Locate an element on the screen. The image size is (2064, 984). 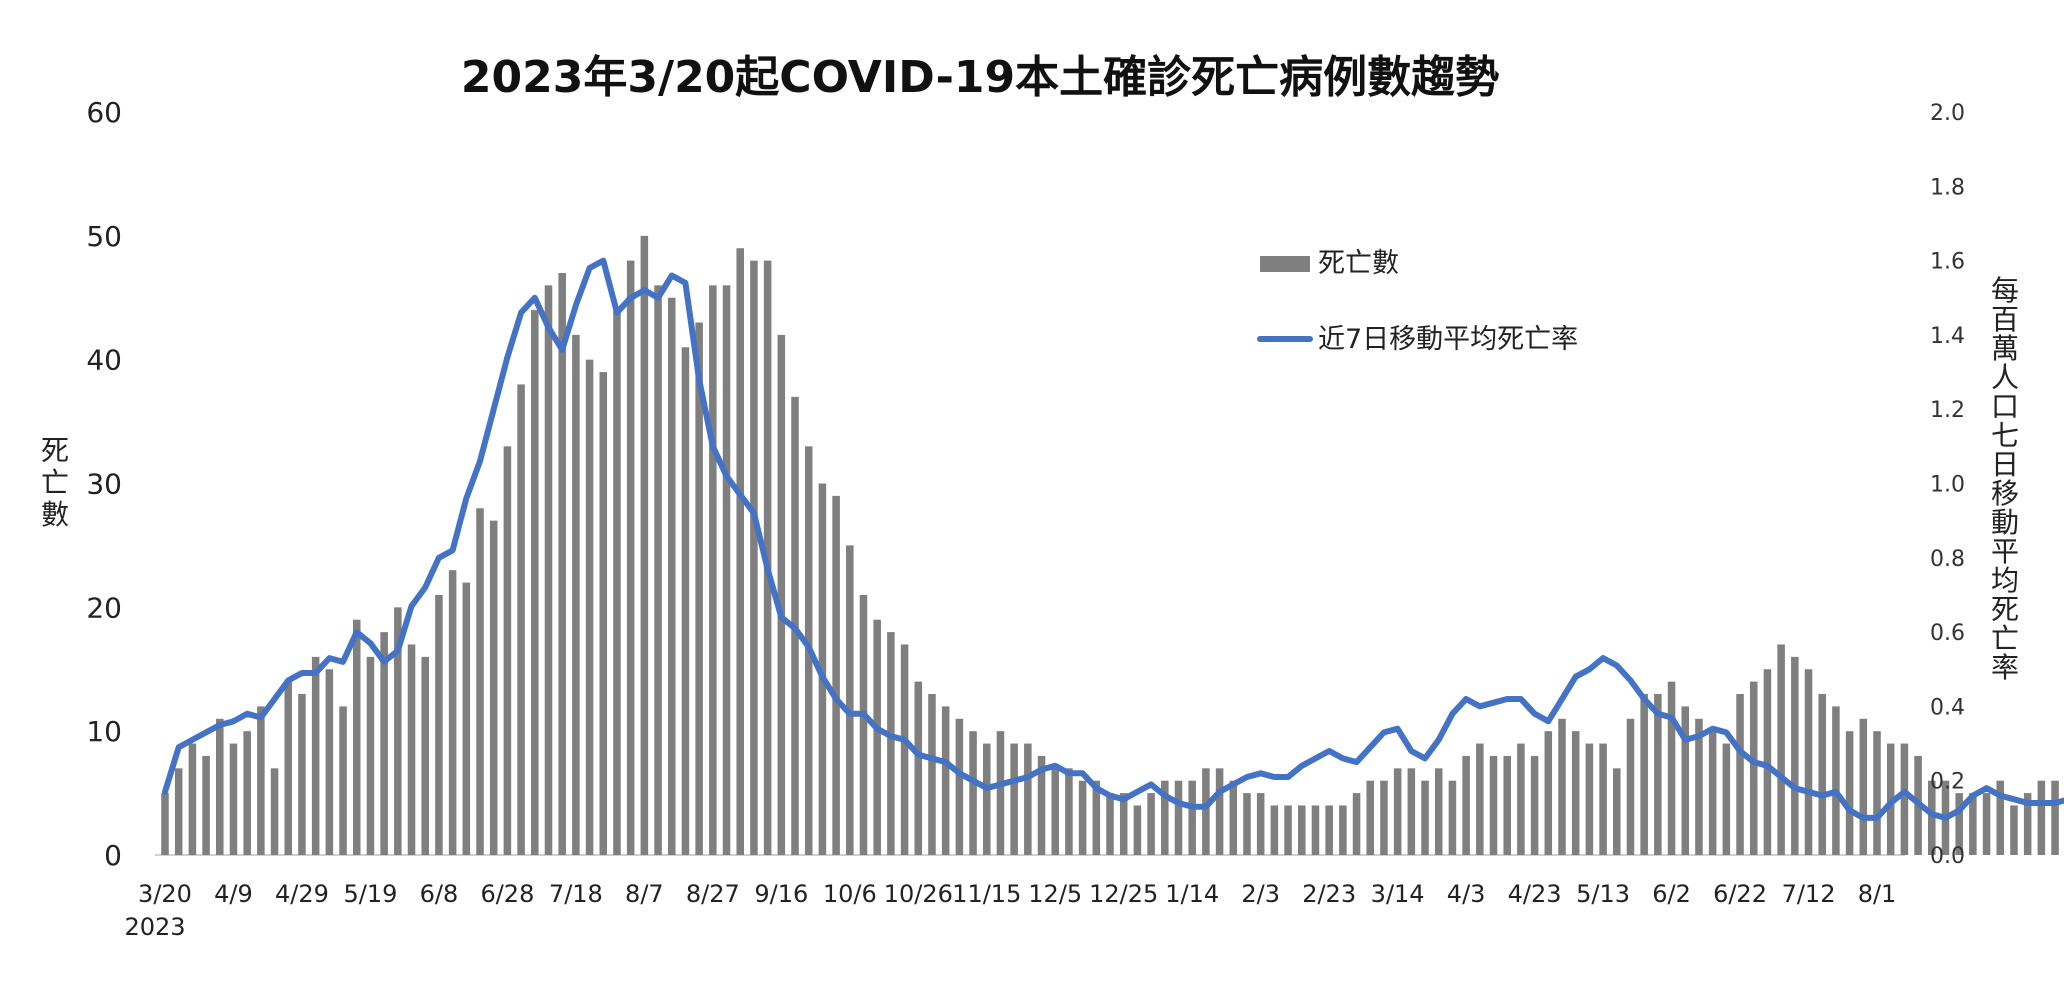
left-y-tick-label: 10 is located at coordinates (104, 731).